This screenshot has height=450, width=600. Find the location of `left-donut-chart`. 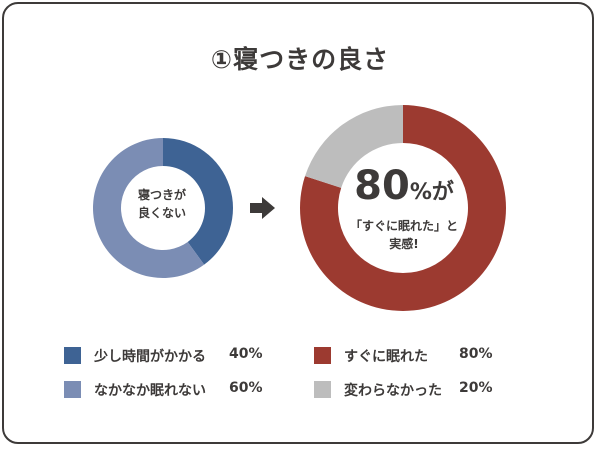

left-donut-chart is located at coordinates (162, 208).